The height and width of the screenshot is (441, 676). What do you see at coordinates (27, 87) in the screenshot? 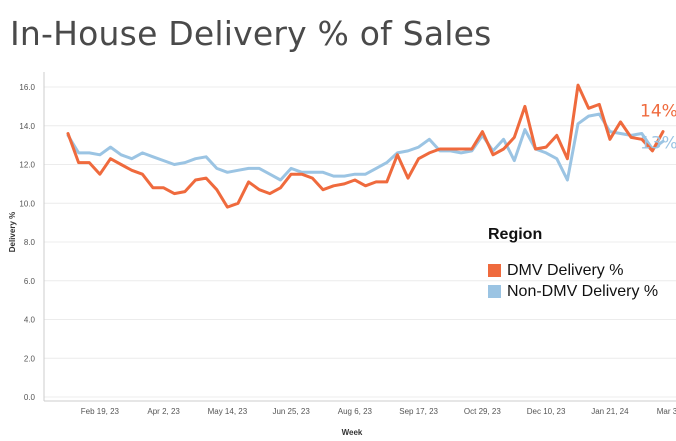
I see `y-tick-label-8: 16.0` at bounding box center [27, 87].